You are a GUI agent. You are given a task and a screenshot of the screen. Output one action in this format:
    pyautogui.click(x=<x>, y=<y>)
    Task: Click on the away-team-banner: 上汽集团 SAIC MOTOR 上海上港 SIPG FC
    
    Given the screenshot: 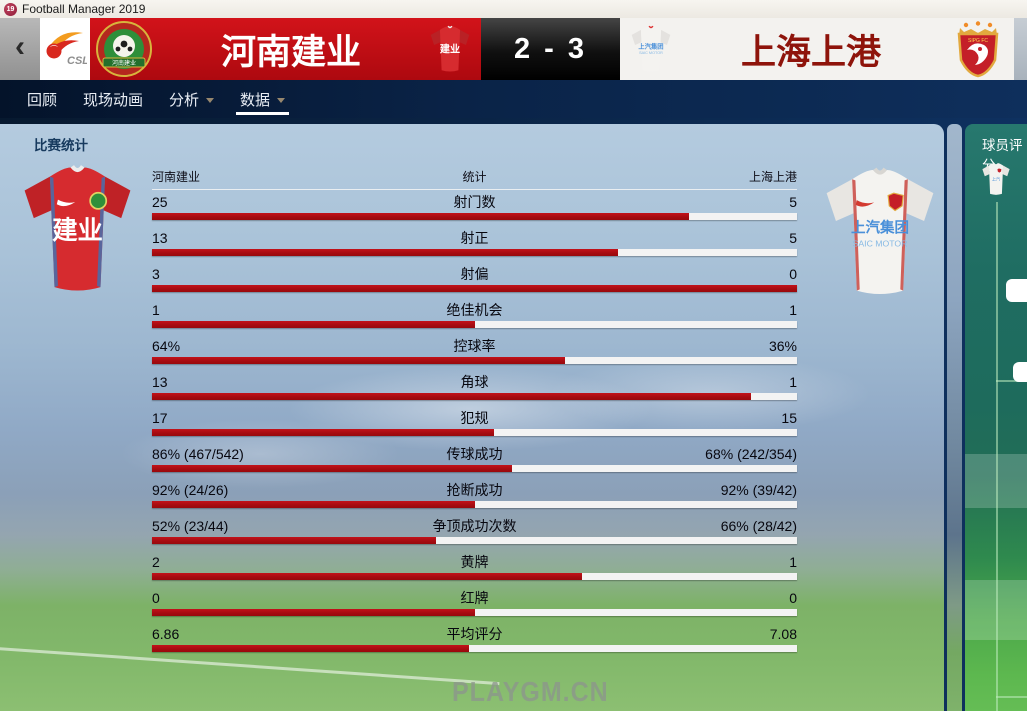 What is the action you would take?
    pyautogui.click(x=817, y=49)
    